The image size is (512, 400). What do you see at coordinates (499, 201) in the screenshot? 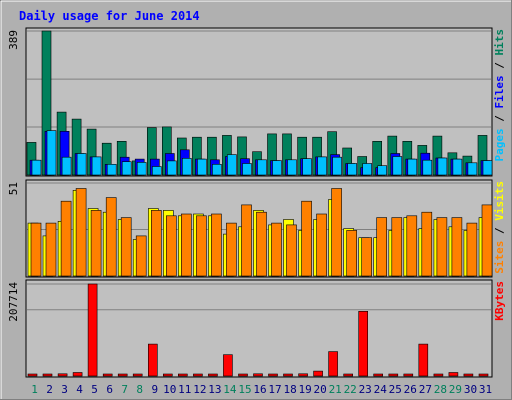
I see `legend-entry: Visits` at bounding box center [499, 201].